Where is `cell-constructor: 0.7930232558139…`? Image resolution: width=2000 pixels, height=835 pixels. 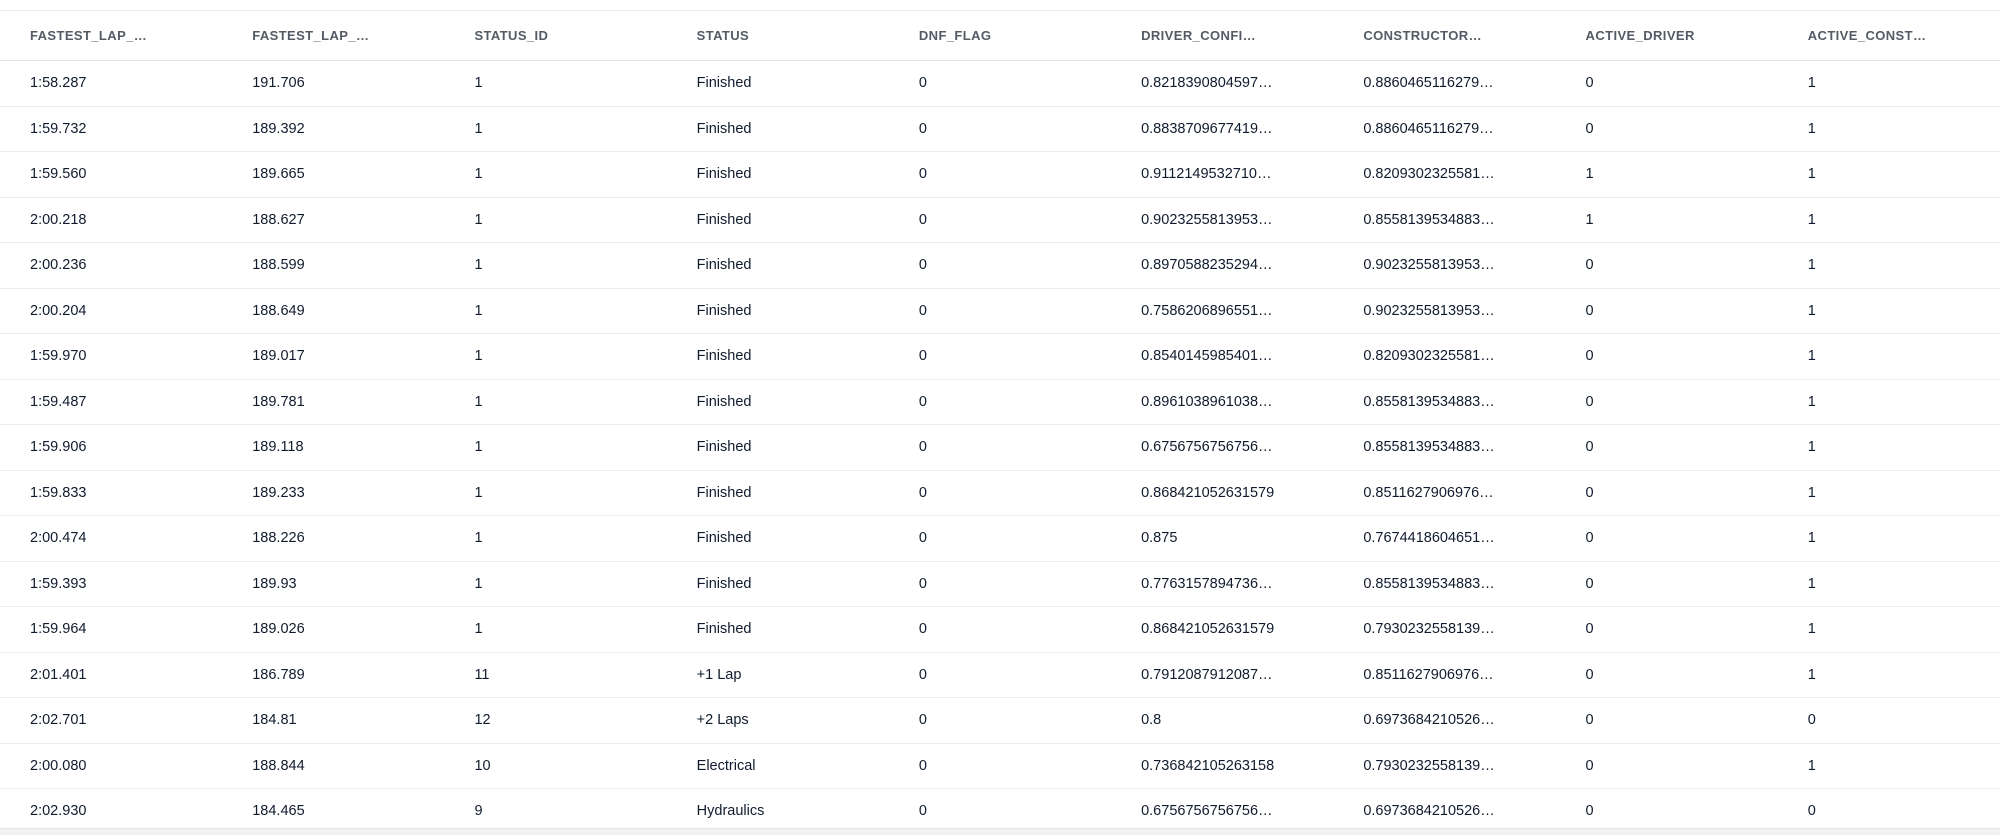 cell-constructor: 0.7930232558139… is located at coordinates (1444, 766).